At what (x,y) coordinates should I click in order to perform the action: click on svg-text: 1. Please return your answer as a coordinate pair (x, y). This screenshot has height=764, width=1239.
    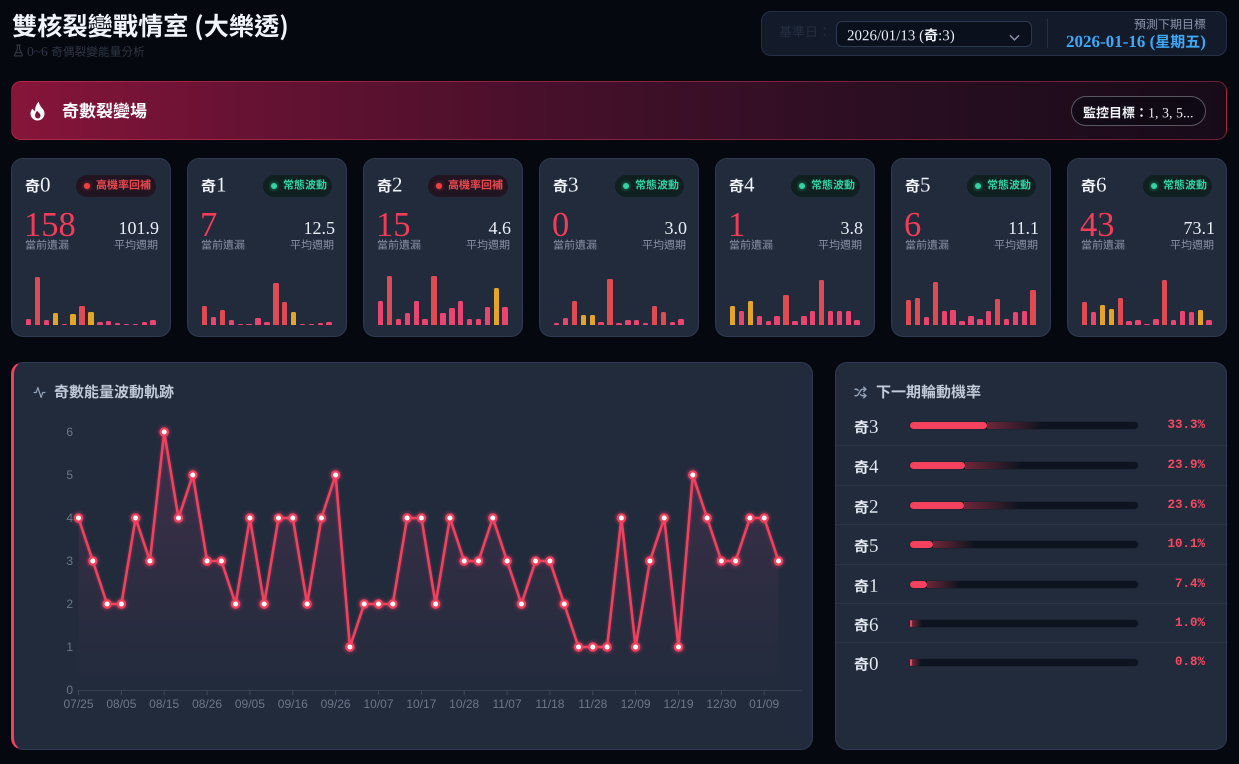
    Looking at the image, I should click on (69, 647).